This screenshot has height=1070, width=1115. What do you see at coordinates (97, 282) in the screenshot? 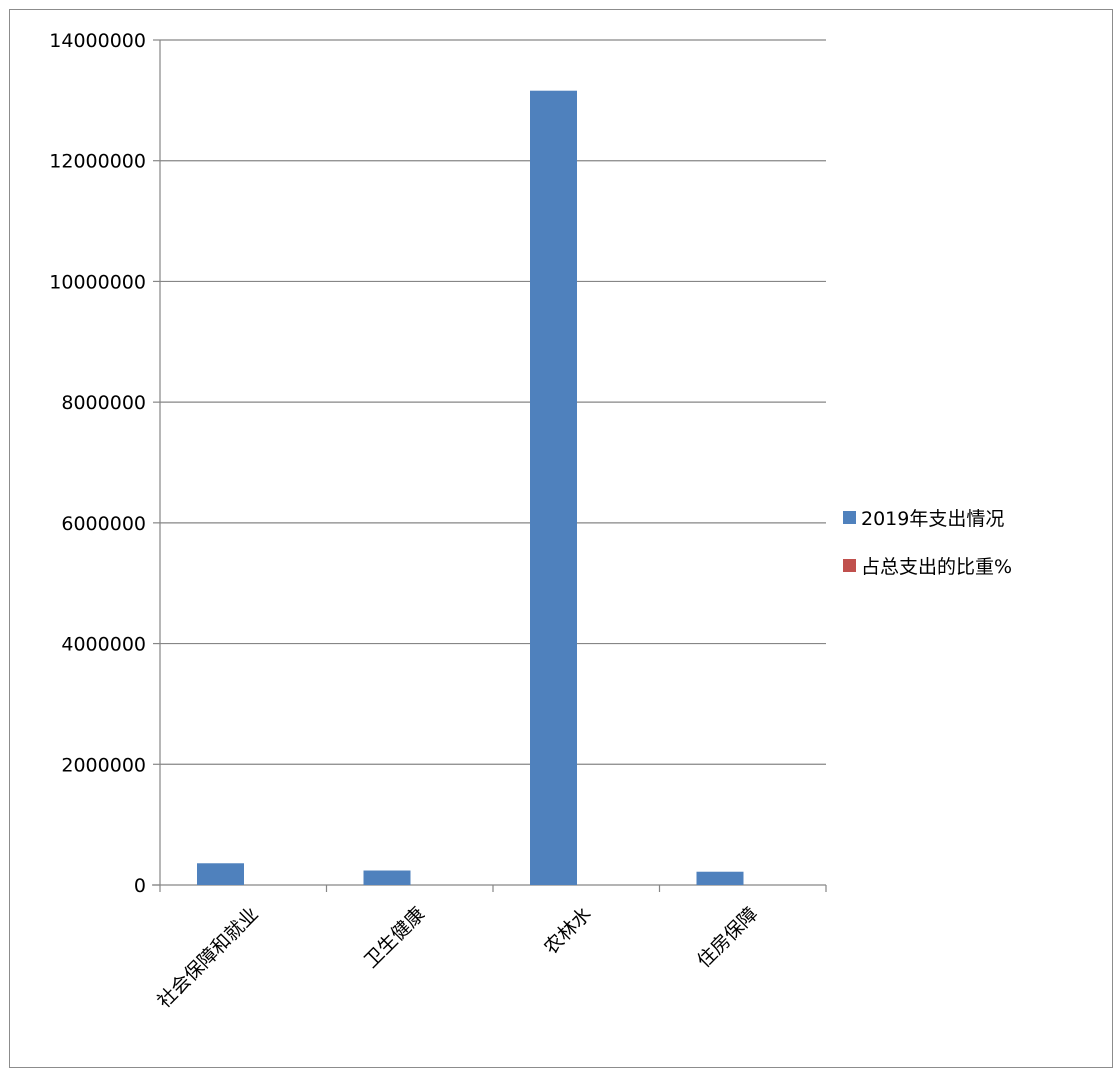
I see `y-tick-label: 10000000` at bounding box center [97, 282].